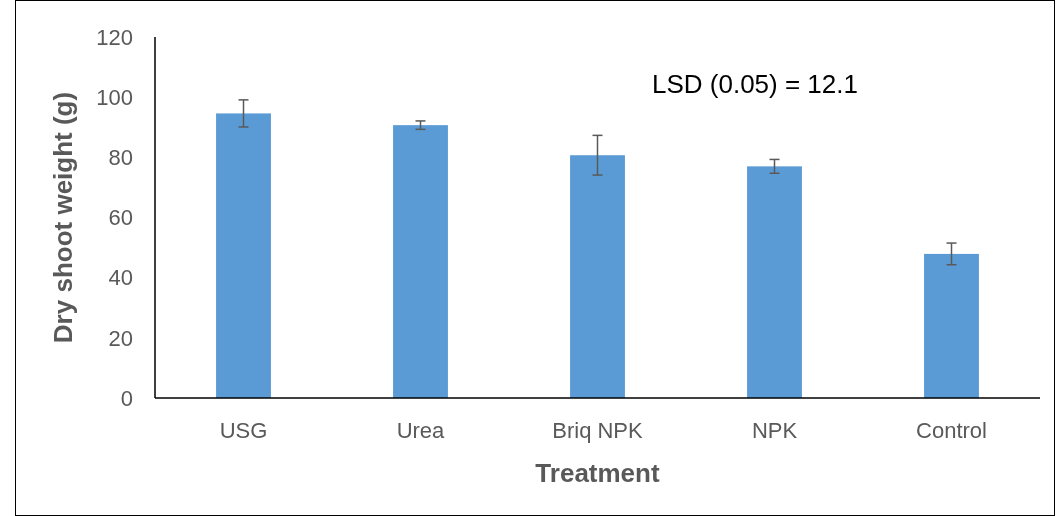 The image size is (1056, 516). What do you see at coordinates (120, 158) in the screenshot?
I see `y-tick-label: 80` at bounding box center [120, 158].